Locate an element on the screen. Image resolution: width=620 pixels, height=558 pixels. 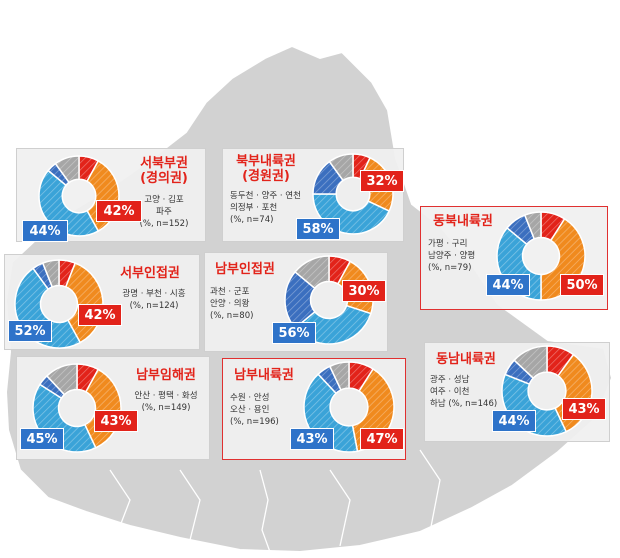
badge-red-nambuimhae: 43% is located at coordinates (116, 421).